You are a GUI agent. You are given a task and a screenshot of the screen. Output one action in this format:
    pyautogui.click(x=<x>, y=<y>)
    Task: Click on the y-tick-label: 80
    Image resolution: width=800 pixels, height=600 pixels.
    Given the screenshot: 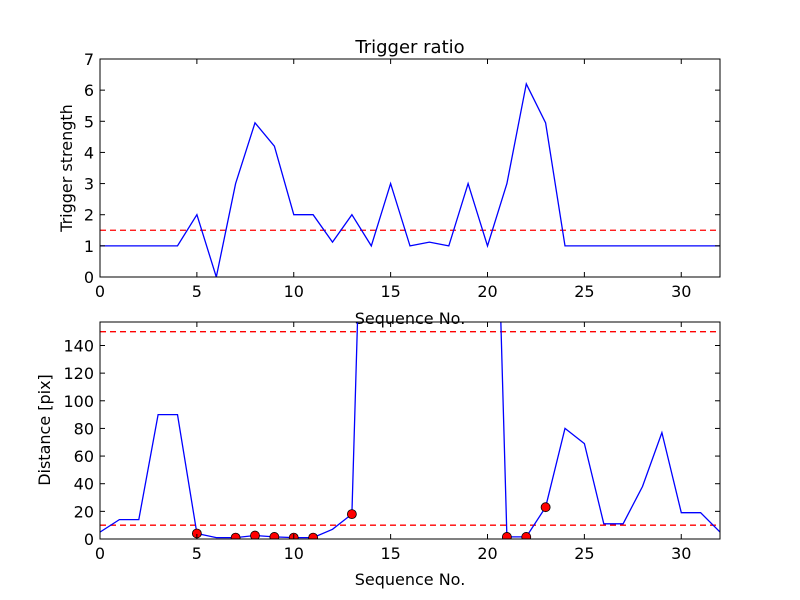 What is the action you would take?
    pyautogui.click(x=84, y=428)
    